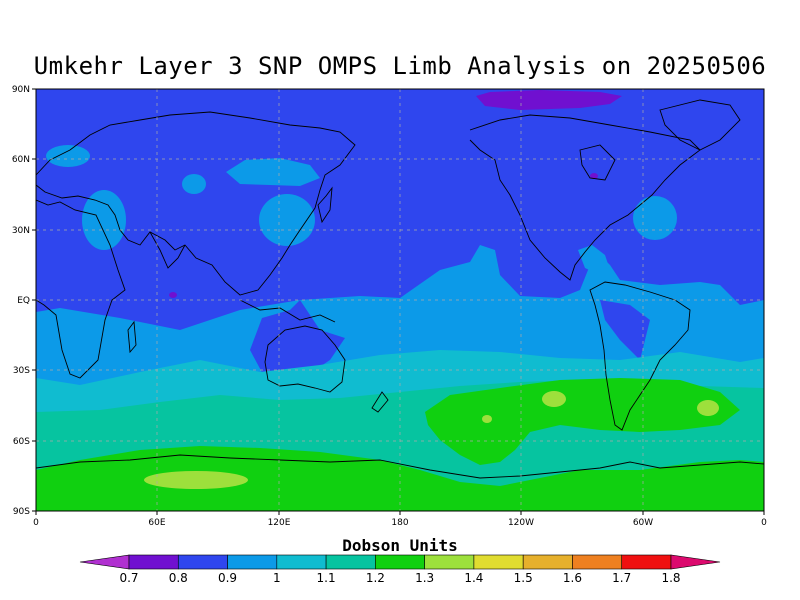 This screenshot has width=800, height=600. I want to click on coast-seasia, so click(287, 311).